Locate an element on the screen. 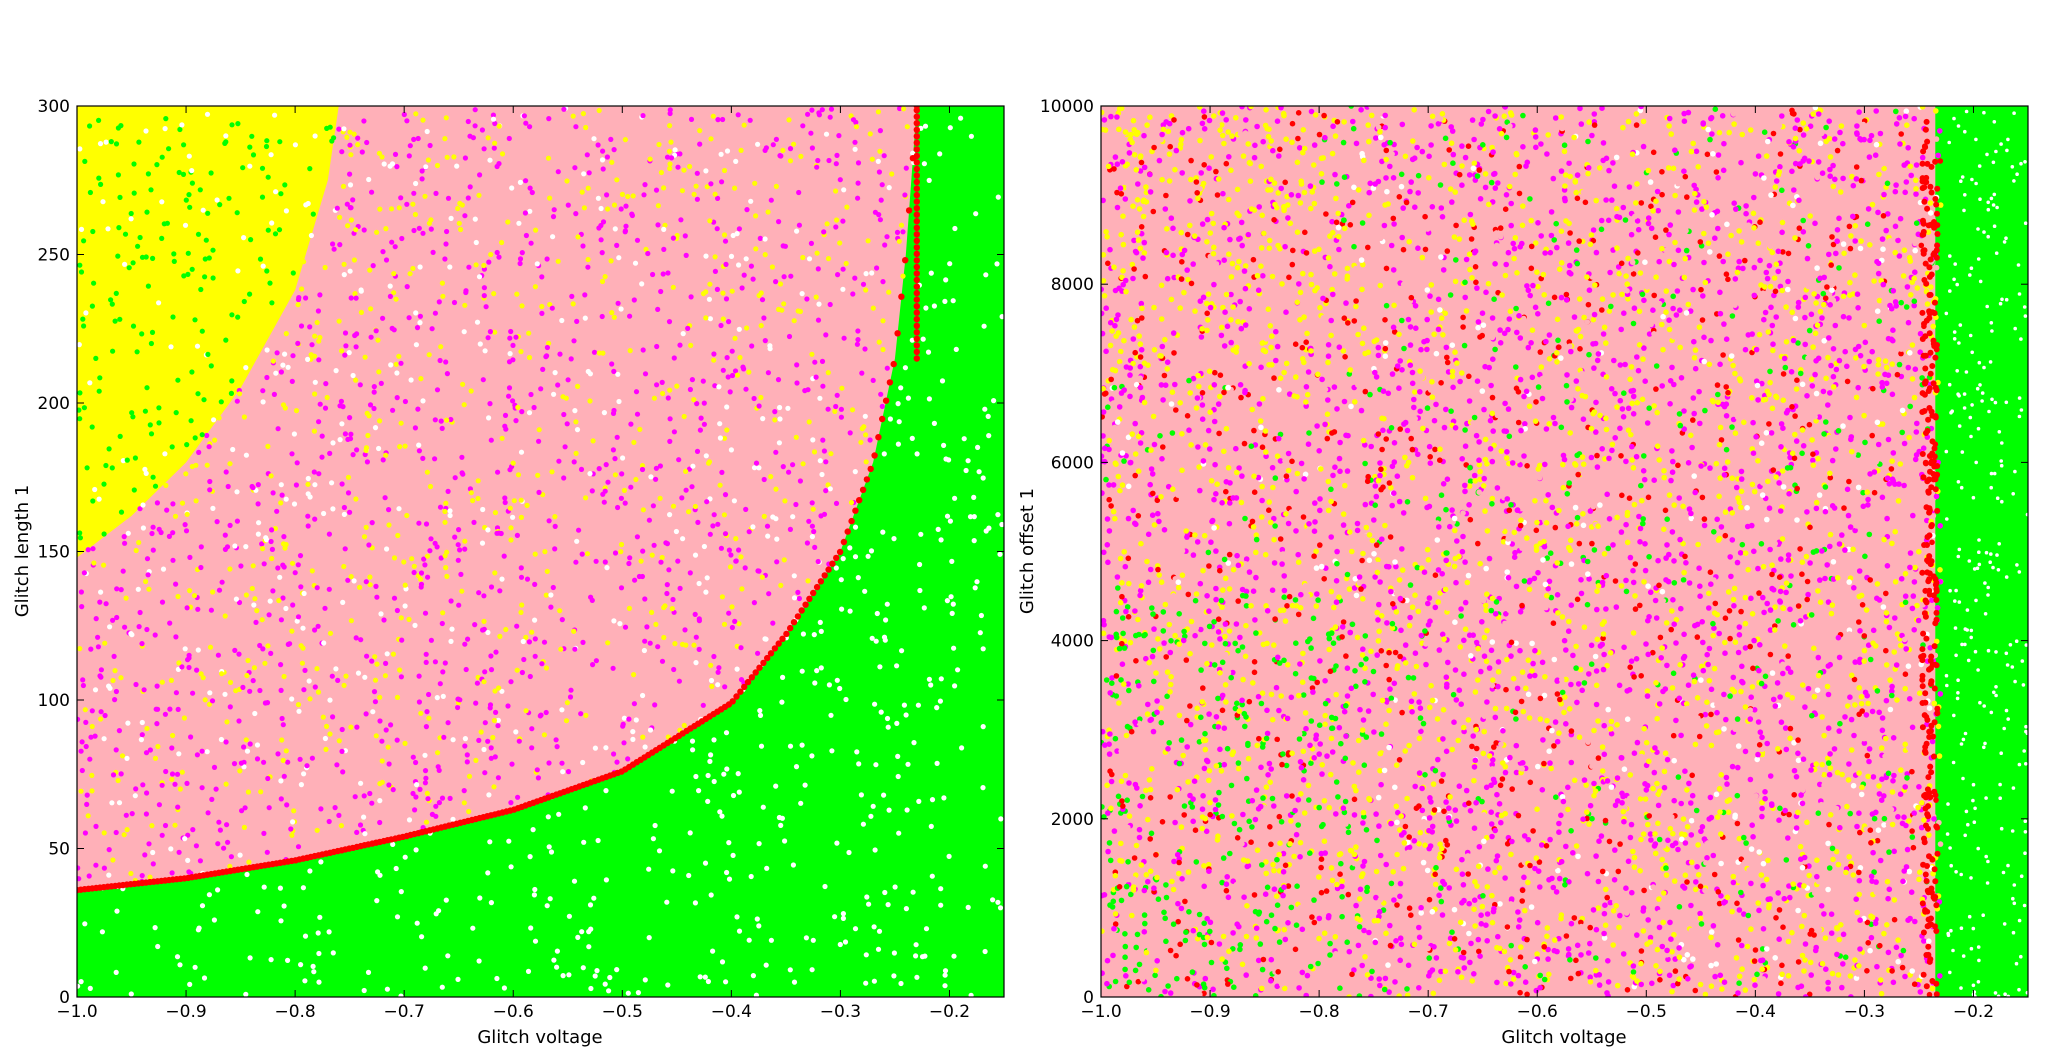 The image size is (2047, 1062). y-tick-label: 250 is located at coordinates (54, 256).